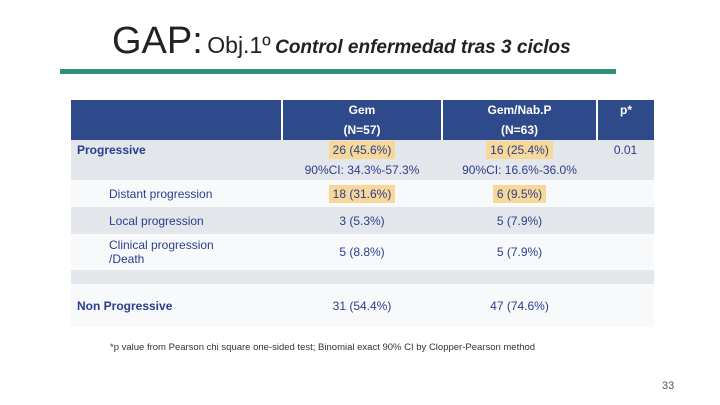 The width and height of the screenshot is (720, 405). I want to click on header-n-row: (N=57) (N=63), so click(362, 130).